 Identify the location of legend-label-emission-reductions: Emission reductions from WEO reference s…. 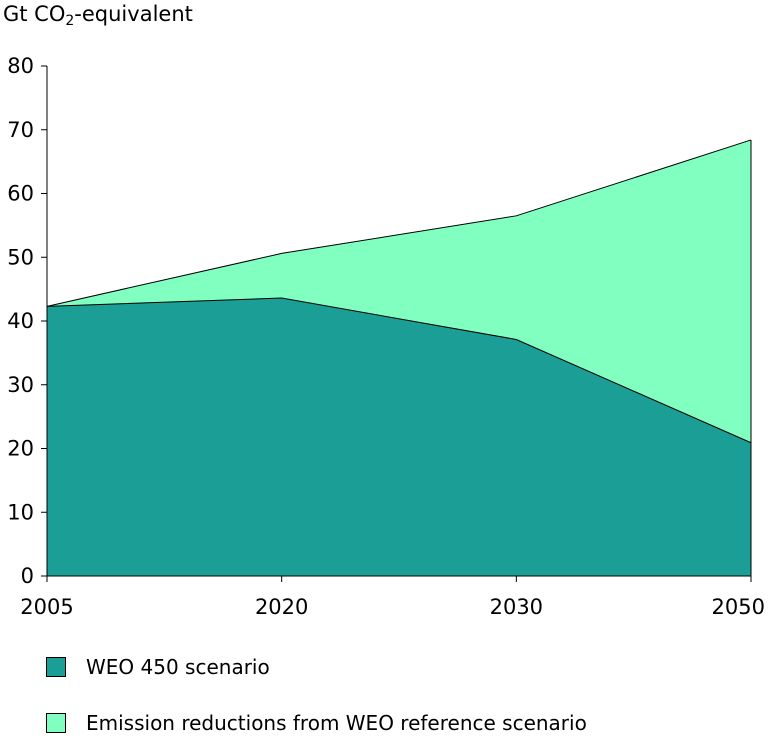
(336, 723).